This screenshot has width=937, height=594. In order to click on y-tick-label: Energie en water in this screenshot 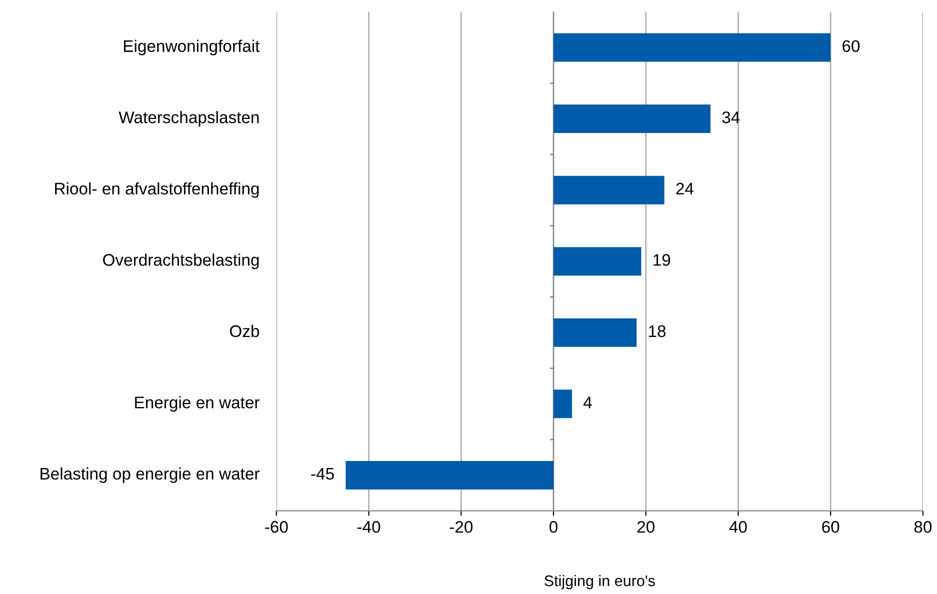, I will do `click(197, 404)`.